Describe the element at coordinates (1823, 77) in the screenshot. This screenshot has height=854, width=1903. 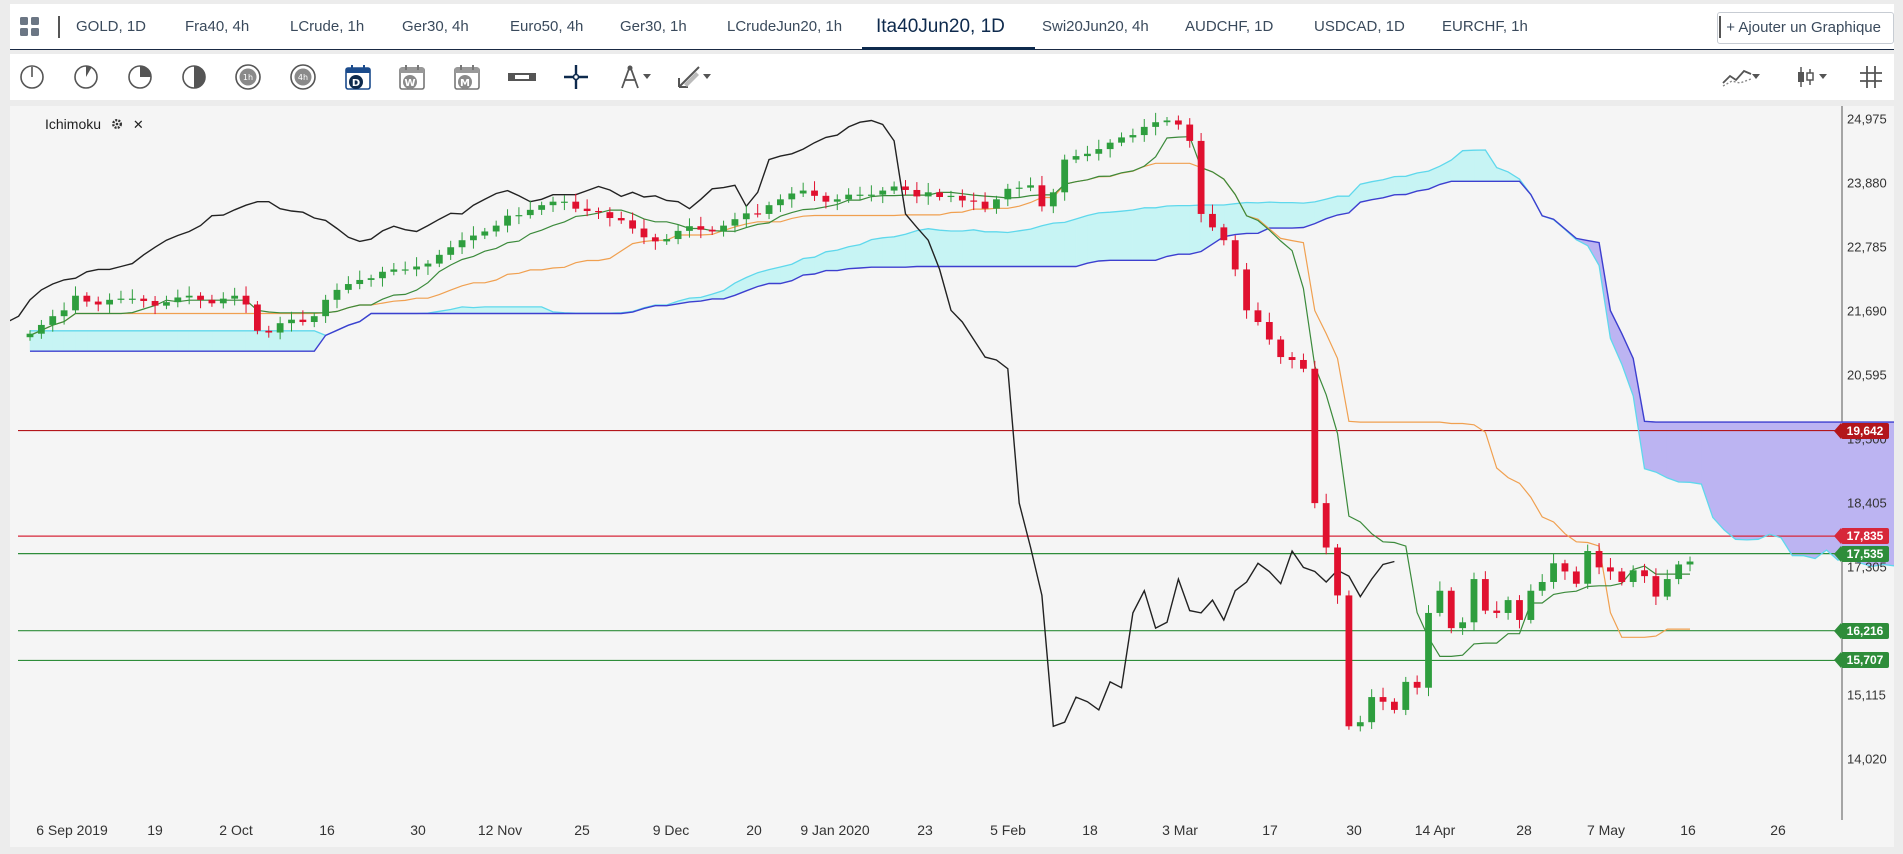
I see `candle-type-dropdown-icon` at that location.